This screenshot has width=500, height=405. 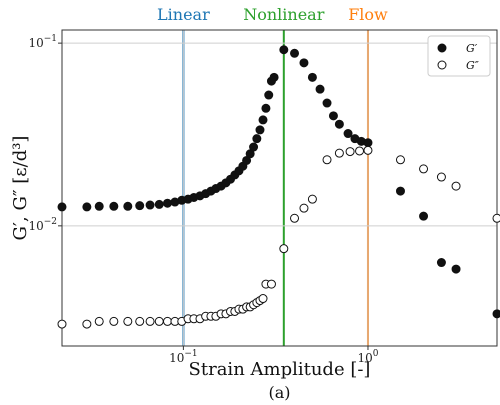 What do you see at coordinates (45, 133) in the screenshot?
I see `y-tick-labels: 10⁻² 10⁻¹` at bounding box center [45, 133].